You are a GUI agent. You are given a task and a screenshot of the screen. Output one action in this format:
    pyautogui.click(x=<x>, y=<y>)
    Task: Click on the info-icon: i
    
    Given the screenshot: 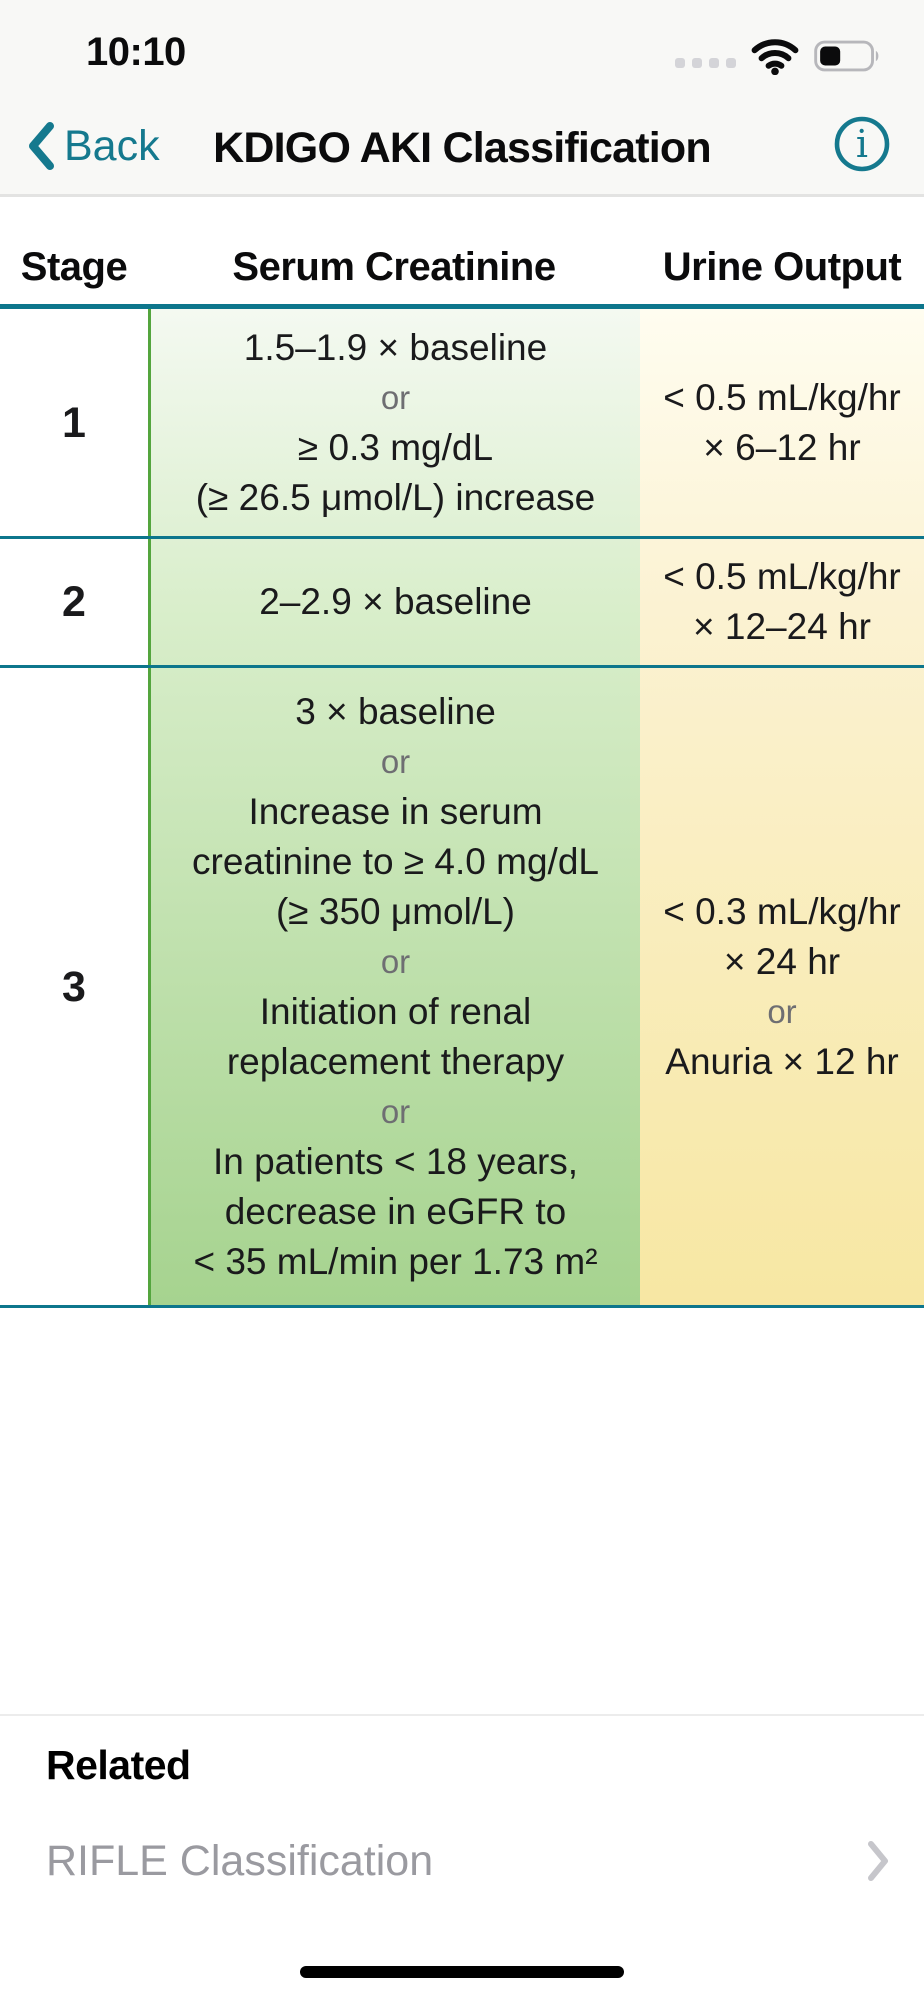 What is the action you would take?
    pyautogui.click(x=862, y=144)
    